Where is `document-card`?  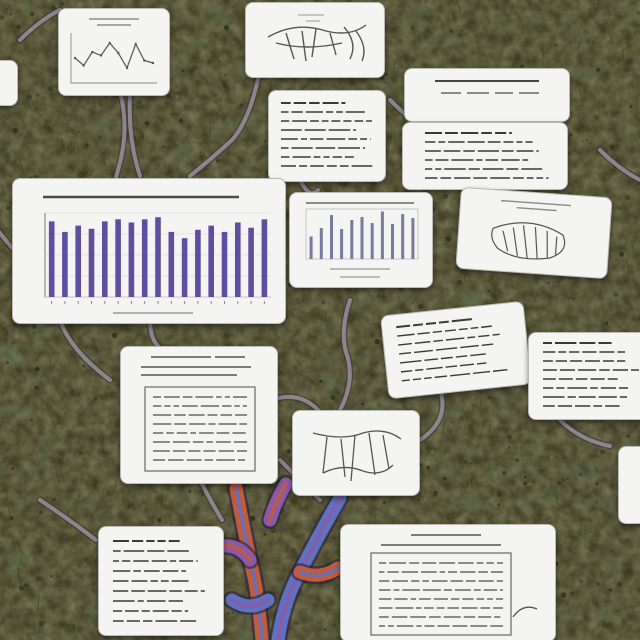 document-card is located at coordinates (199, 415).